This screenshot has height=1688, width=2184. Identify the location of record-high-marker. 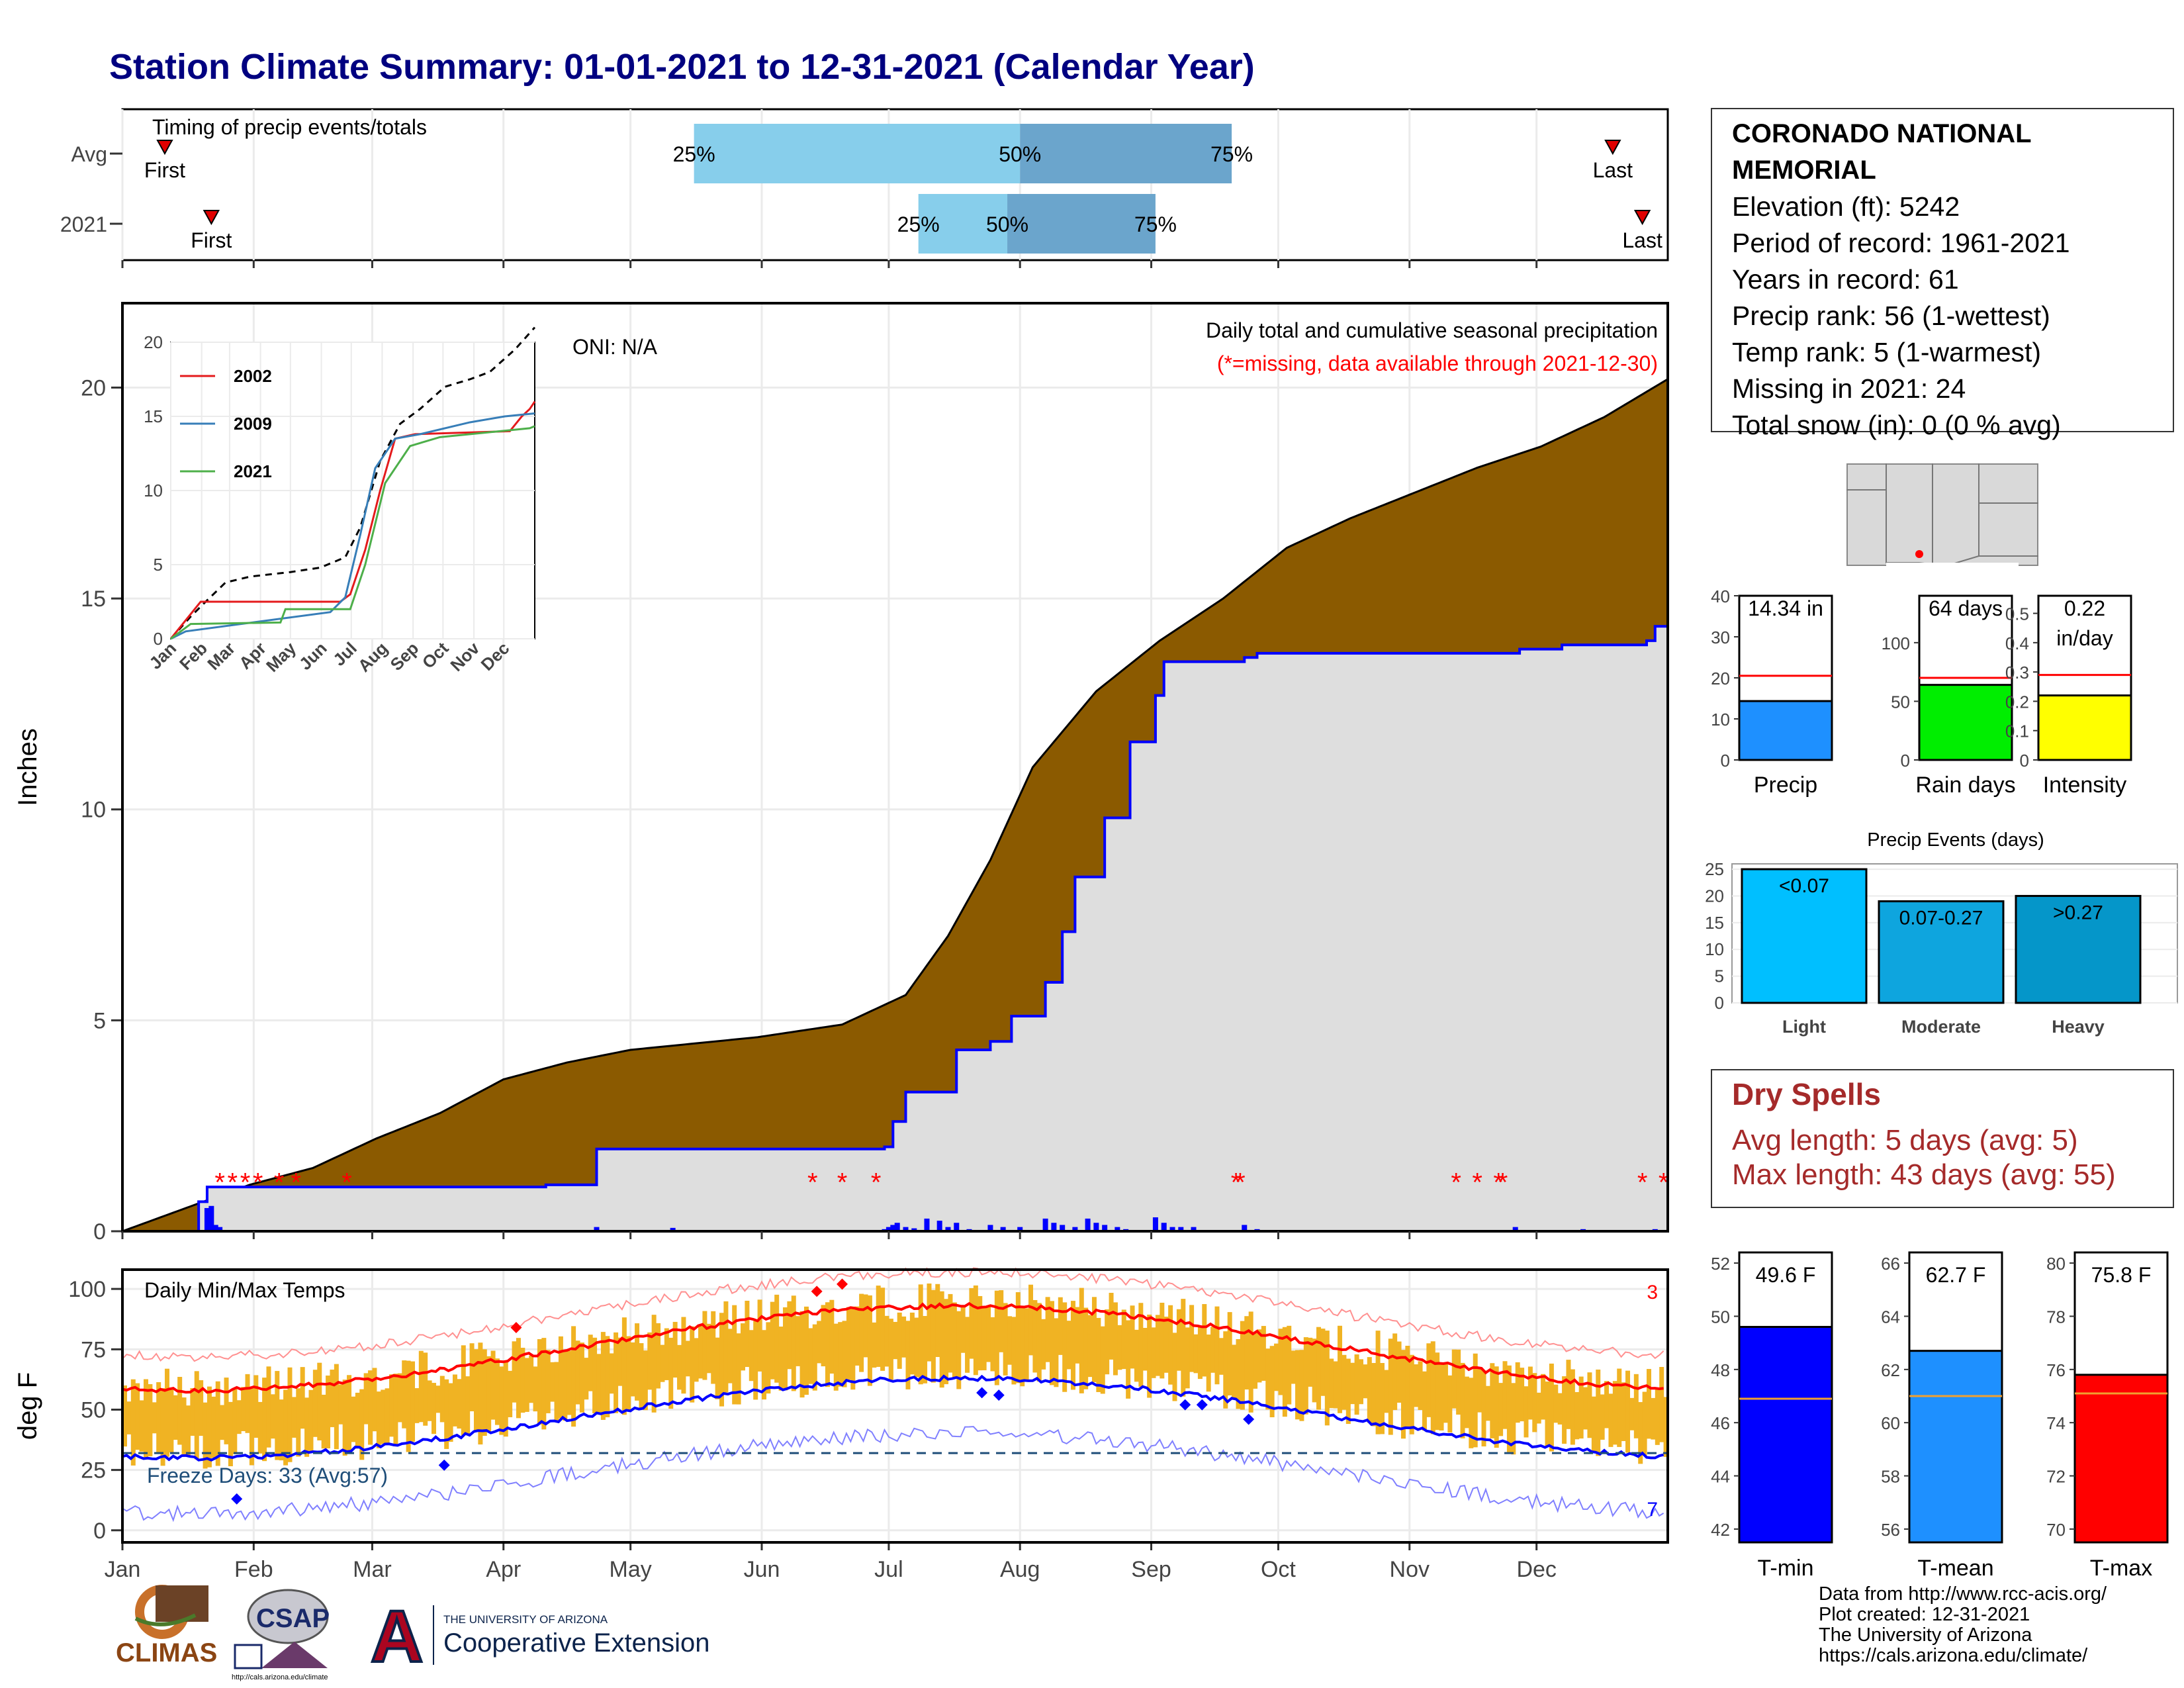
(842, 1284).